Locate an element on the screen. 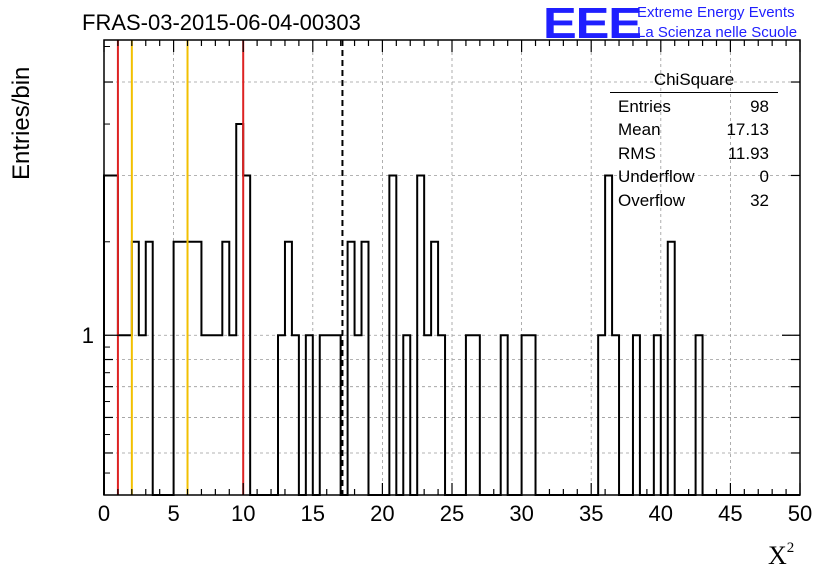 The height and width of the screenshot is (572, 836). x-axis-label-base: X is located at coordinates (777, 555).